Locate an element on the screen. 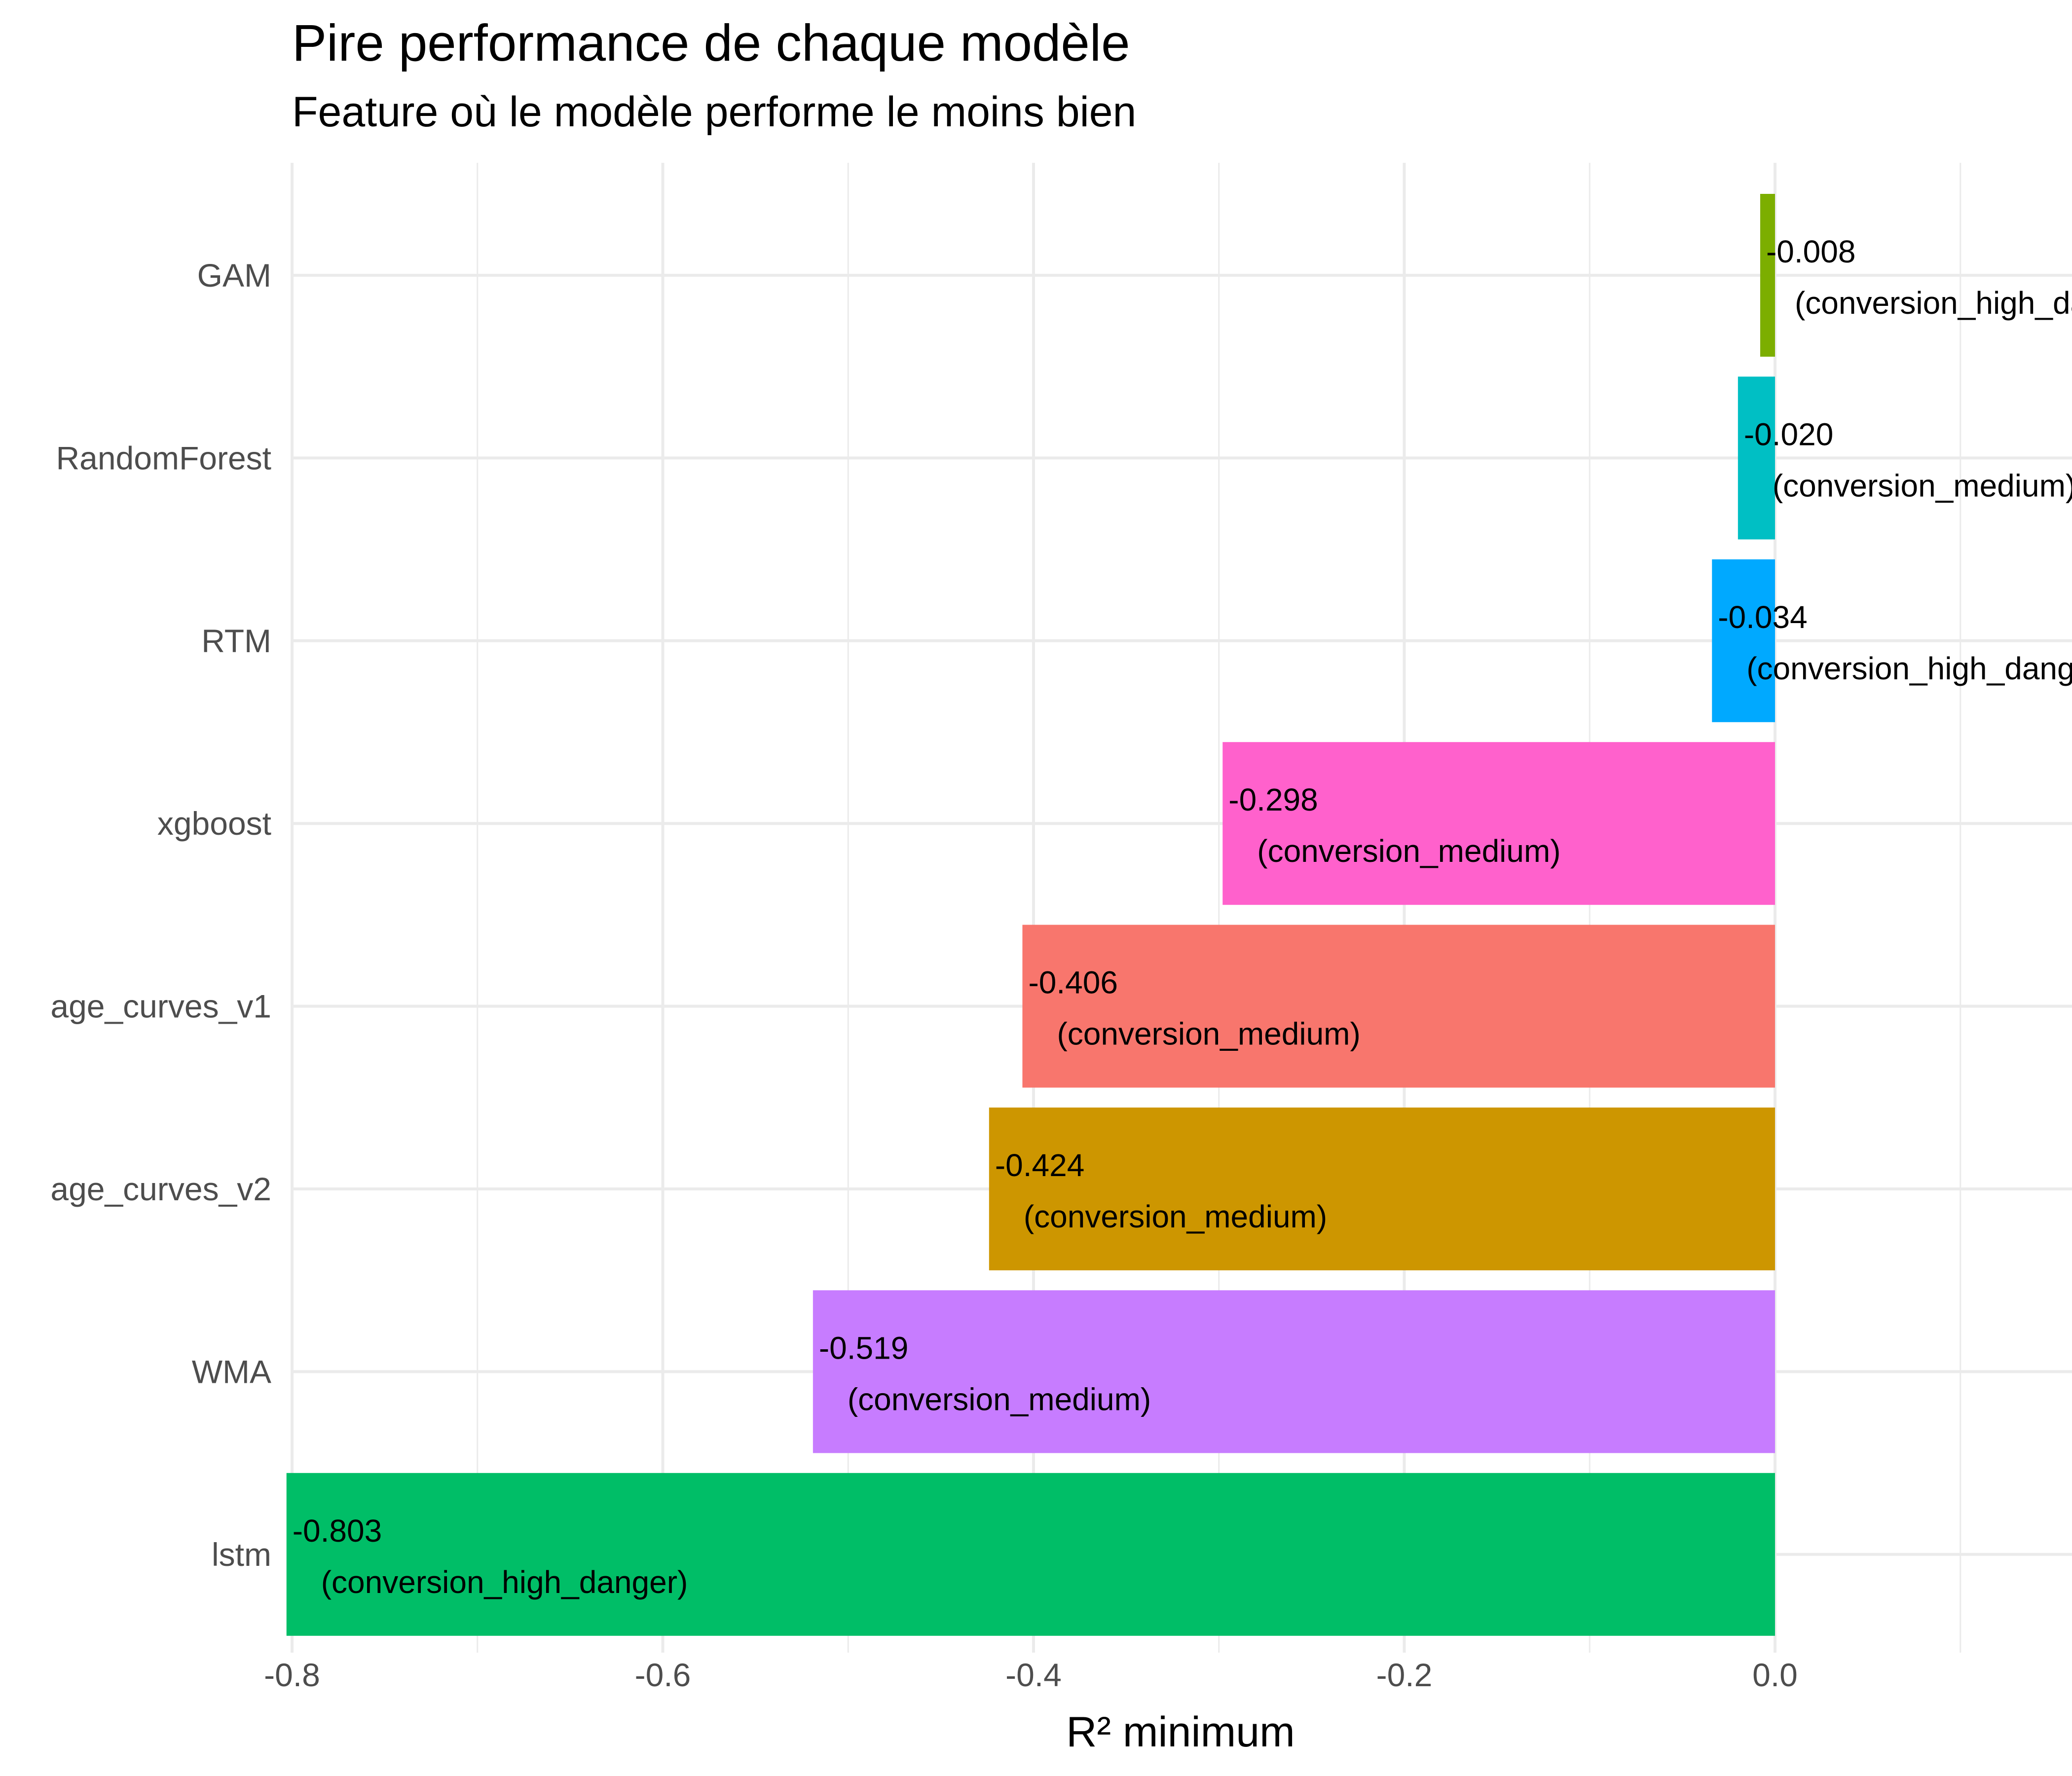 This screenshot has width=2072, height=1776. y-tick-label: WMA is located at coordinates (231, 1372).